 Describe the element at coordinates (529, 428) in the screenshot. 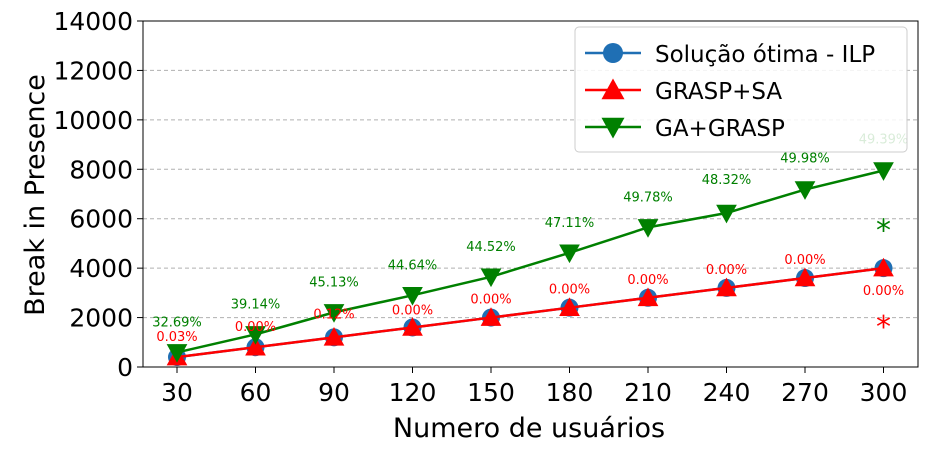

I see `x-axis-title: Numero de usuários` at that location.